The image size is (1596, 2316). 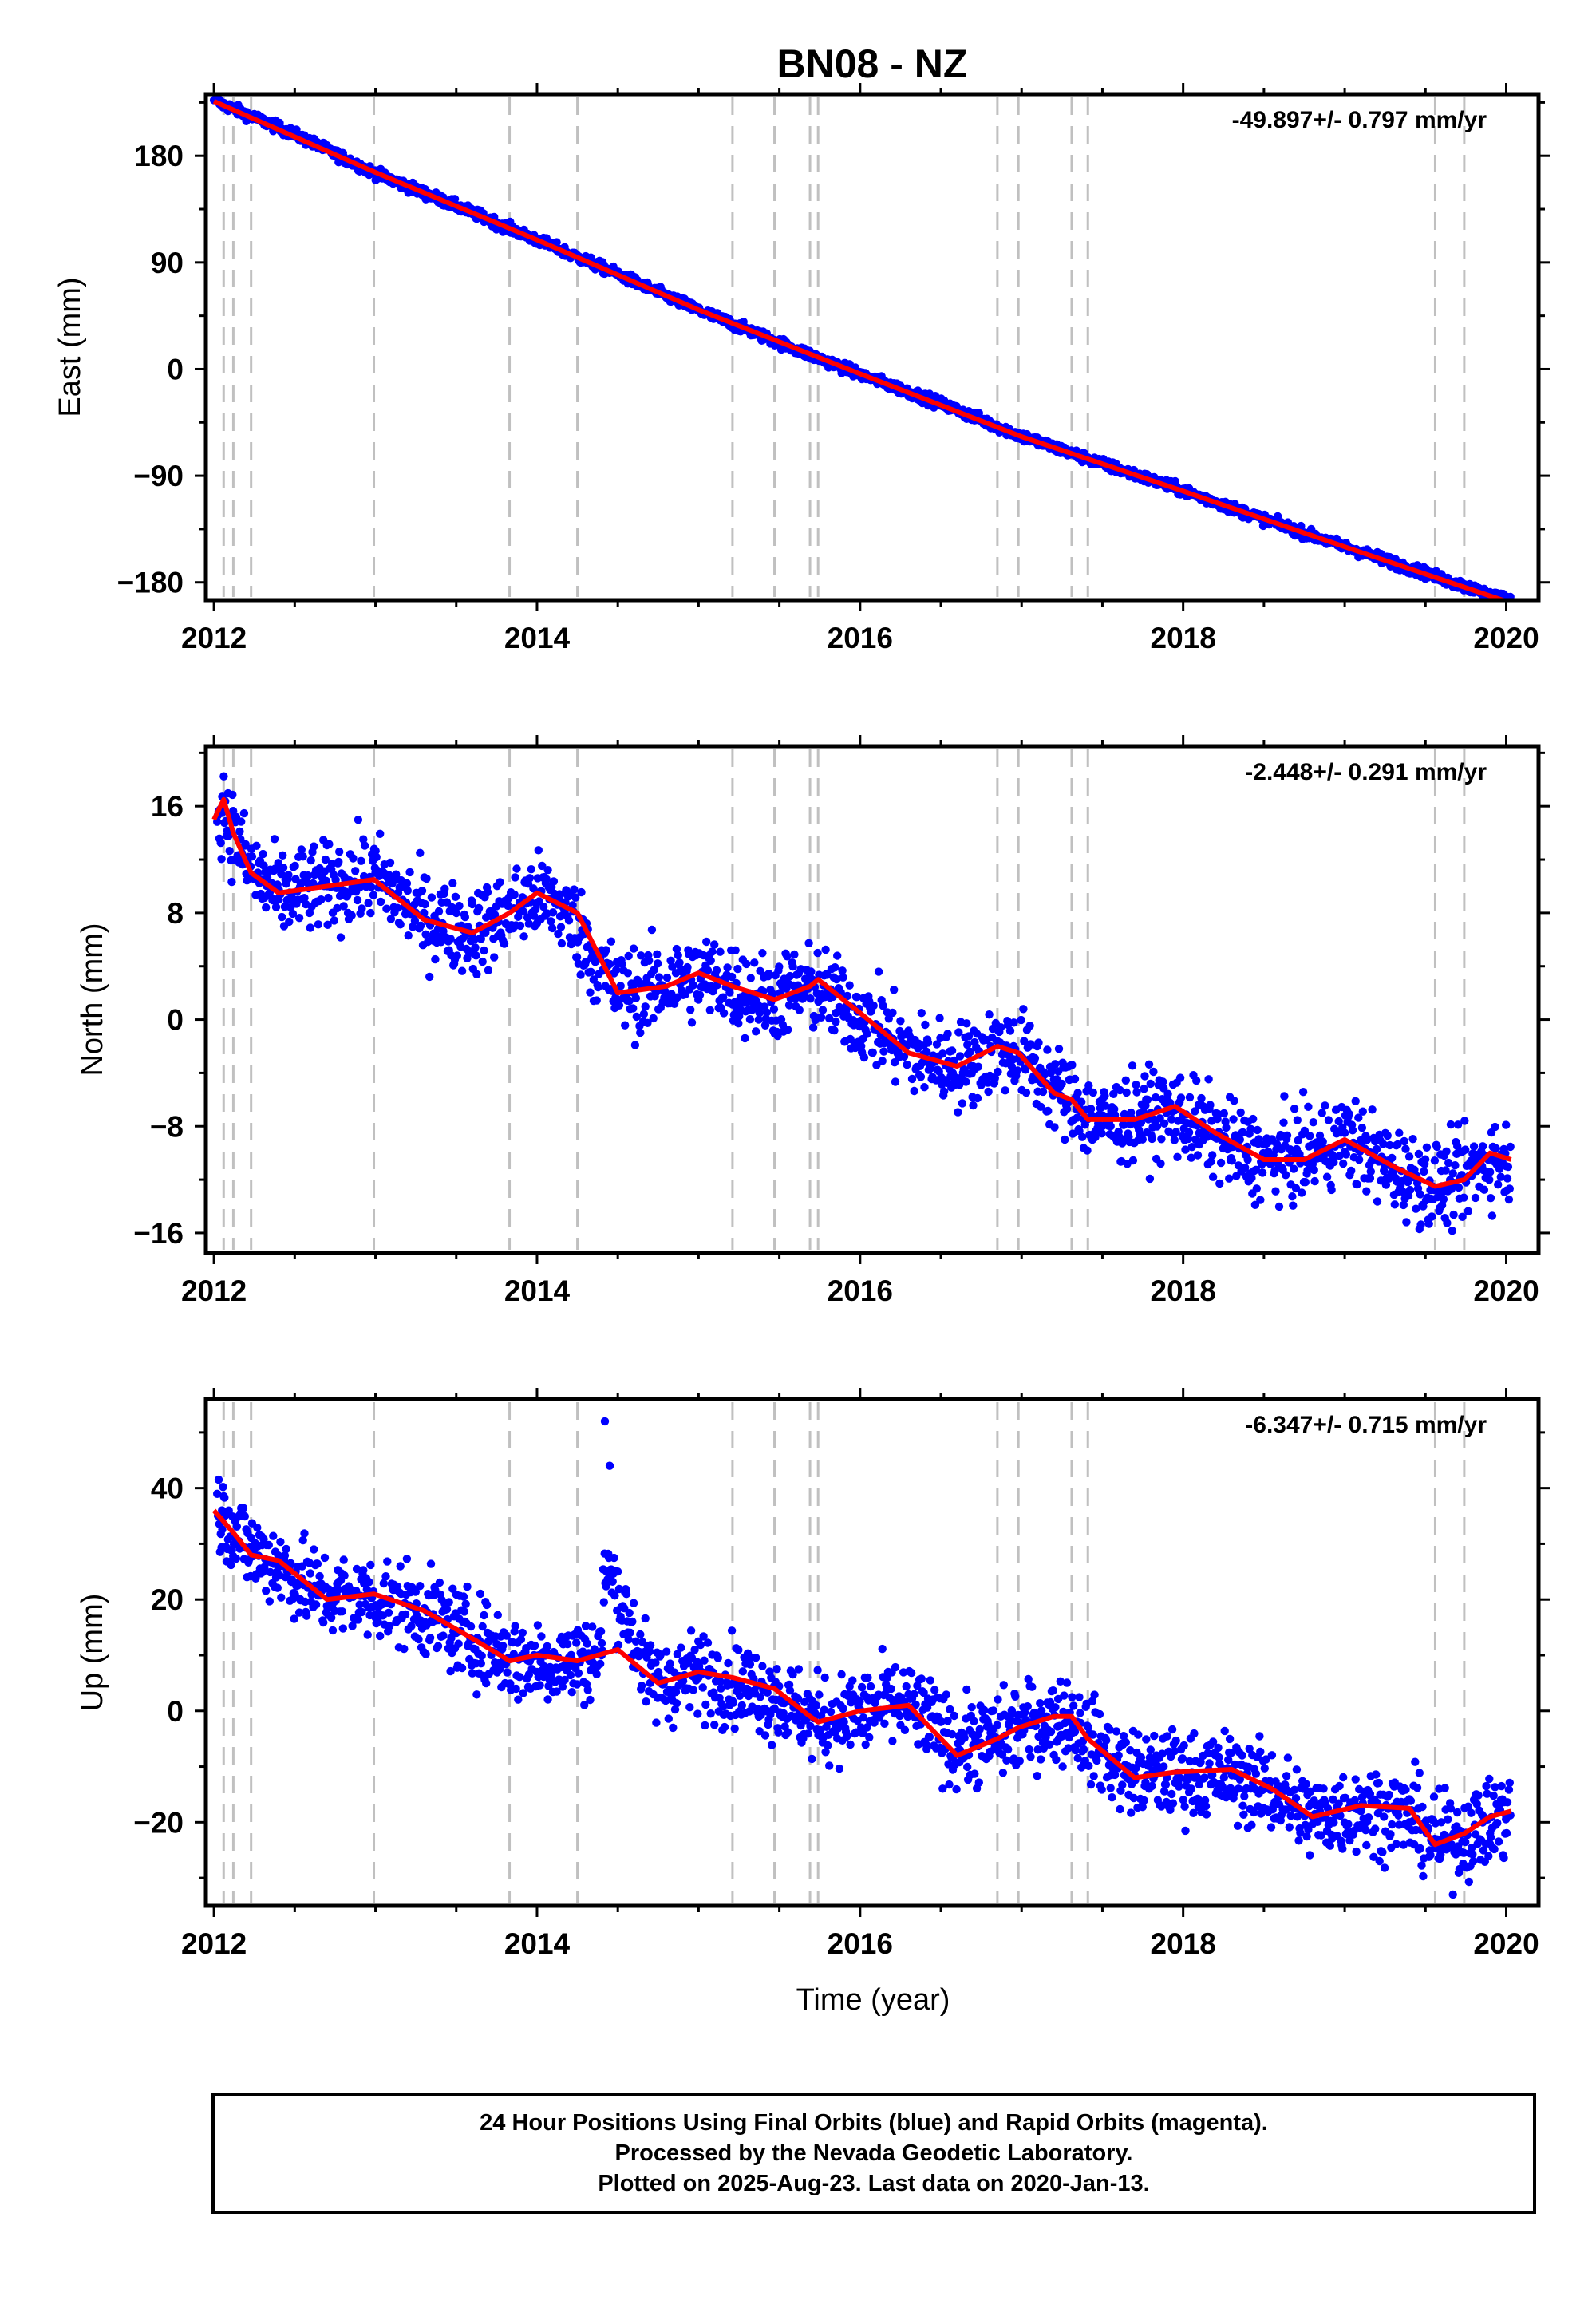 I want to click on north-model-line, so click(x=861, y=992).